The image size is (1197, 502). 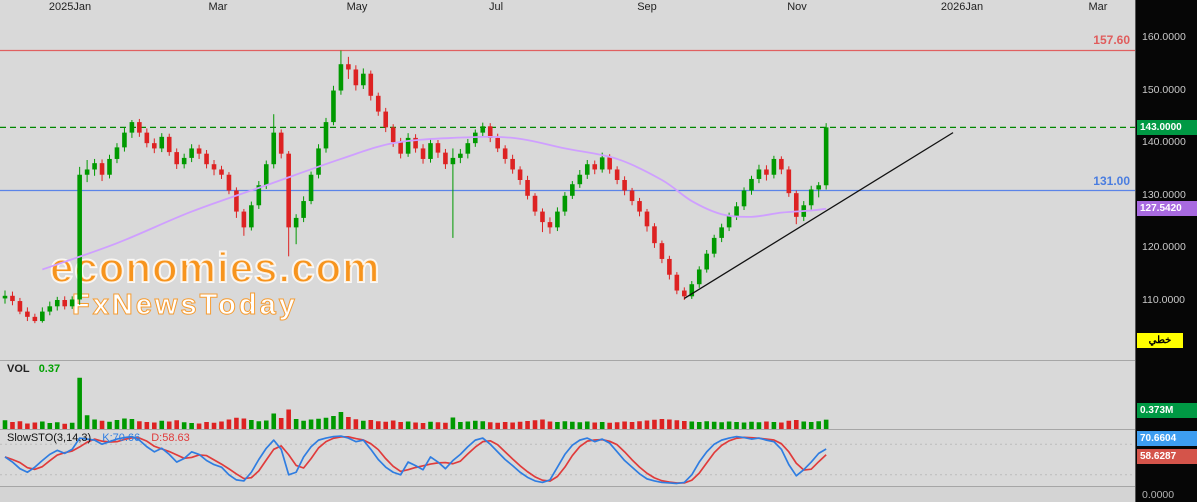 What do you see at coordinates (1167, 456) in the screenshot?
I see `stoch-d-badge: 58.6287` at bounding box center [1167, 456].